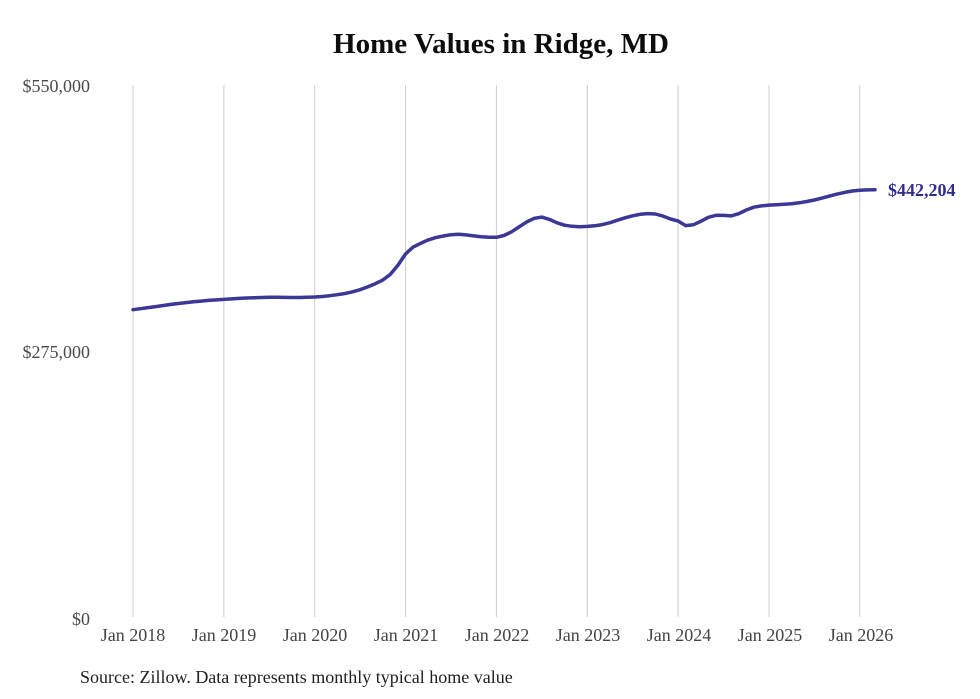  Describe the element at coordinates (861, 635) in the screenshot. I see `x-tick-jan-2026: Jan 2026` at that location.